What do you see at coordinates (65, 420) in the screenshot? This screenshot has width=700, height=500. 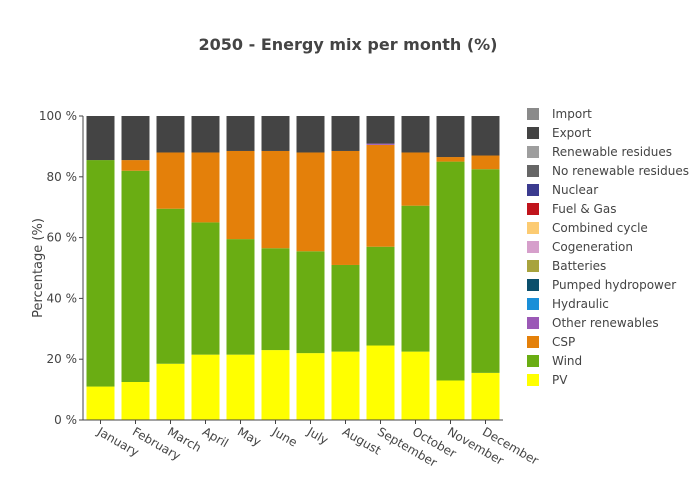 I see `y-tick-label: 0 %` at bounding box center [65, 420].